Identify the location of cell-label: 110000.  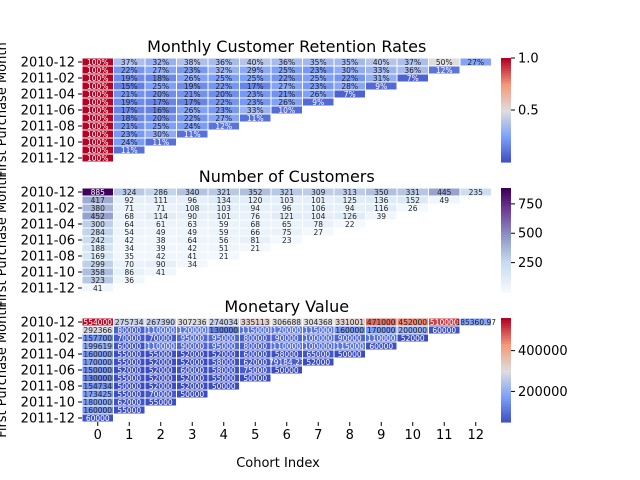
(286, 346).